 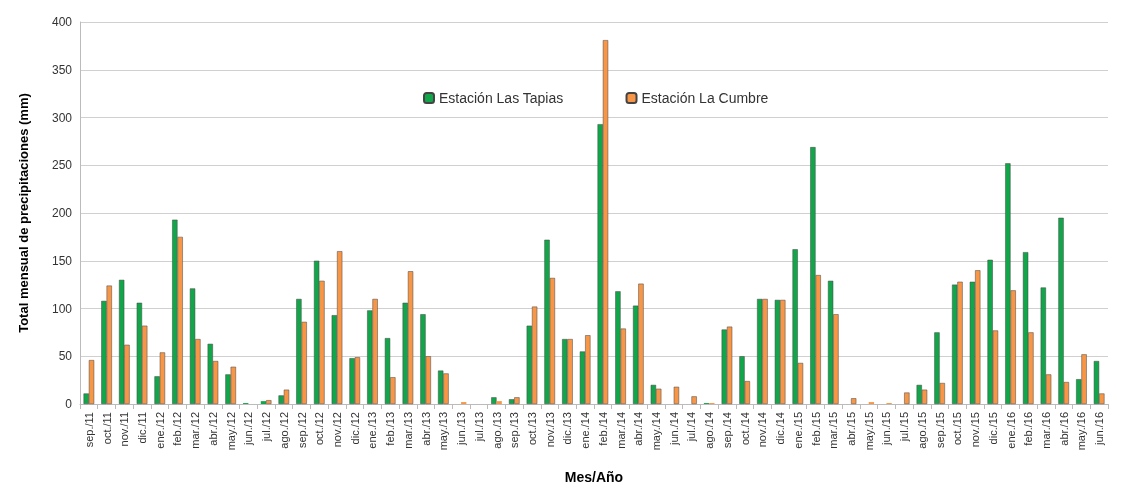 I want to click on x-tick-label: dic./15, so click(x=992, y=428).